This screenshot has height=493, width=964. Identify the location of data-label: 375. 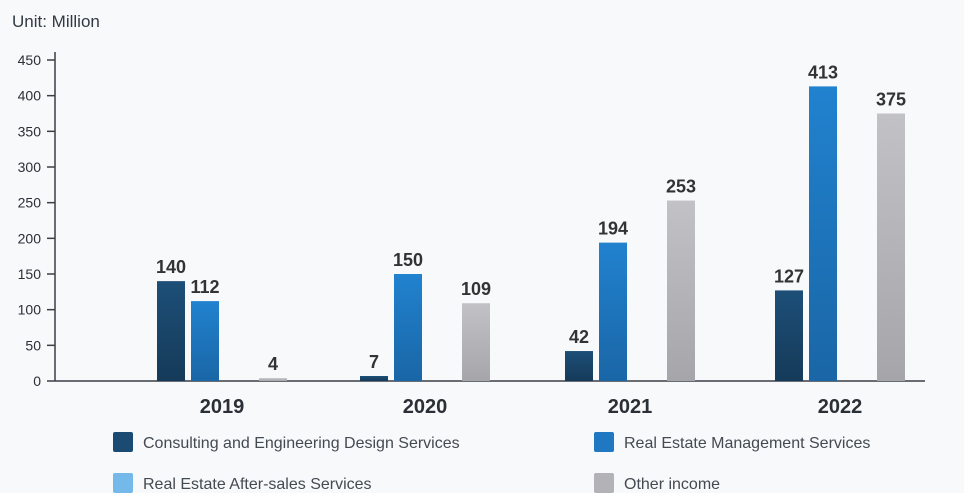
(891, 100).